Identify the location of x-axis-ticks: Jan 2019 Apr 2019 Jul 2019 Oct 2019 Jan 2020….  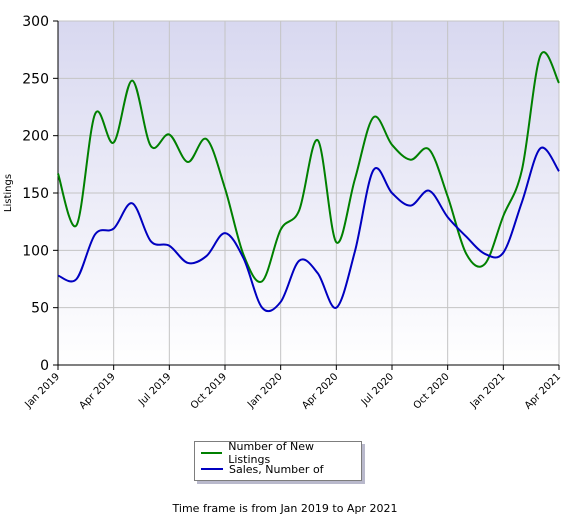
(292, 388).